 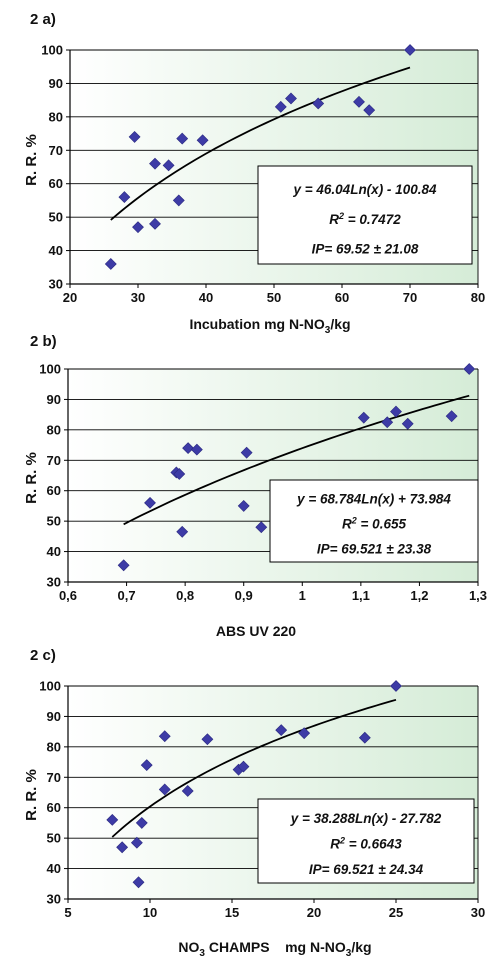 What do you see at coordinates (478, 595) in the screenshot?
I see `x-tick-label-b: 1,3` at bounding box center [478, 595].